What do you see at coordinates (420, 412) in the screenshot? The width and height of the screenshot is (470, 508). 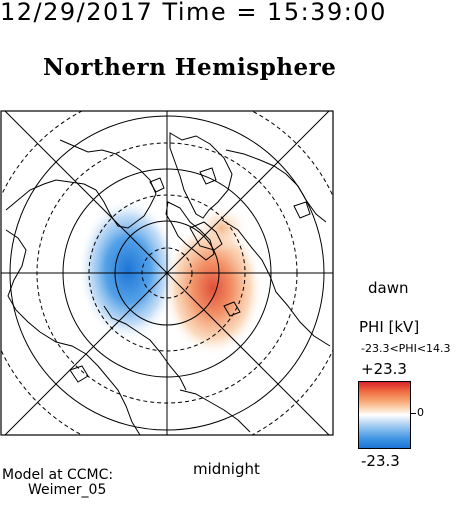 I see `legend-zero-label: 0` at bounding box center [420, 412].